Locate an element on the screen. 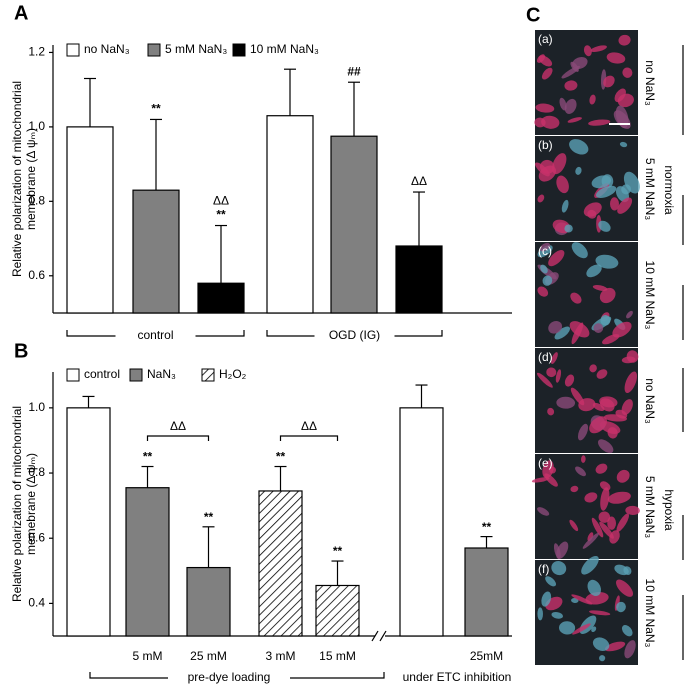 The image size is (686, 687). y-tick-label: 0.8 is located at coordinates (36, 201).